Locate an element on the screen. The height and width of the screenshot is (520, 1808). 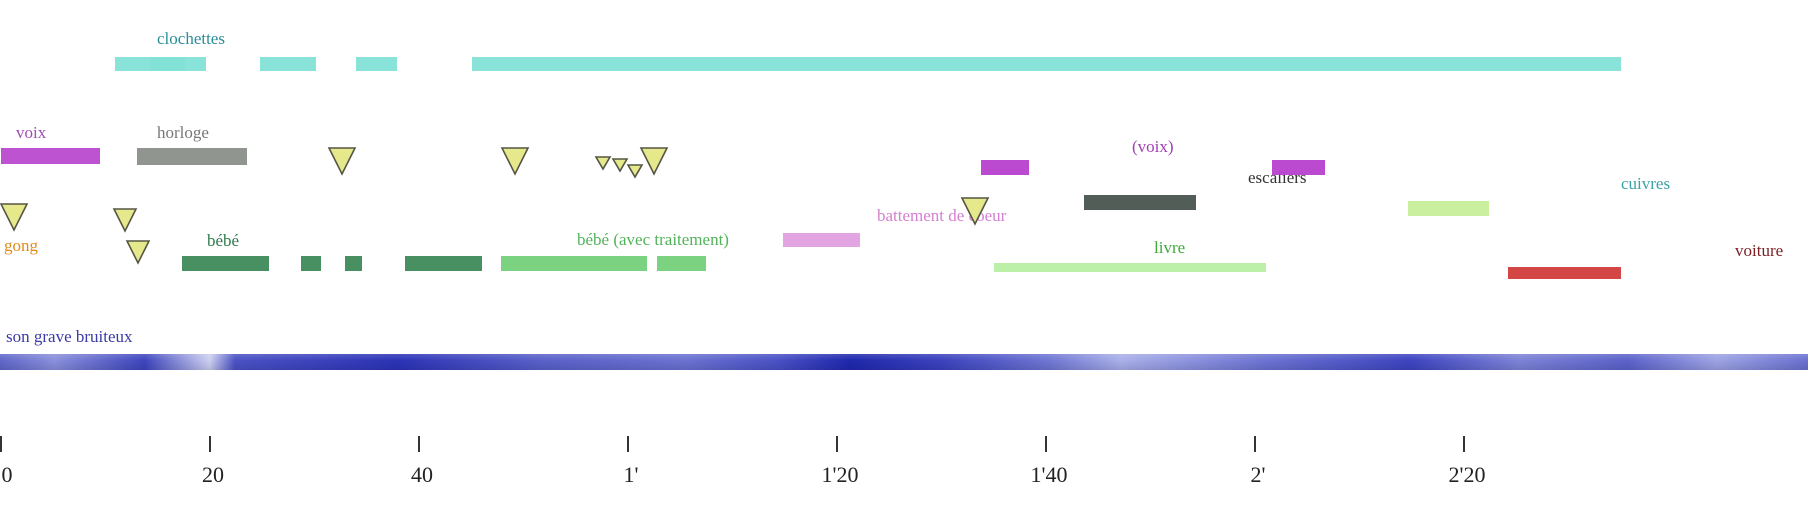
label-bebe: bébé is located at coordinates (223, 240).